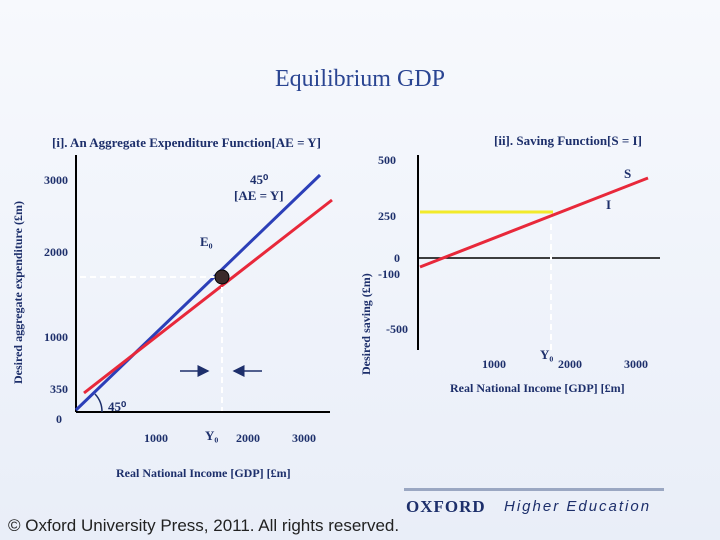 The height and width of the screenshot is (540, 720). I want to click on right-y-tick-minus-500: -500, so click(397, 329).